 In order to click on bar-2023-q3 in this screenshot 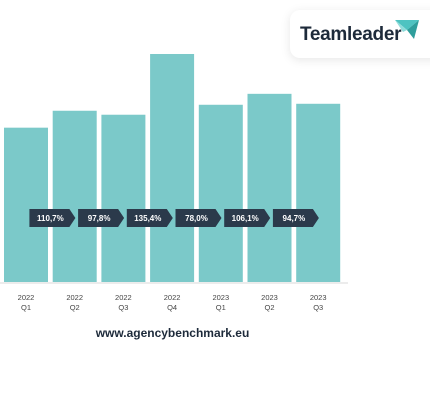, I will do `click(318, 192)`.